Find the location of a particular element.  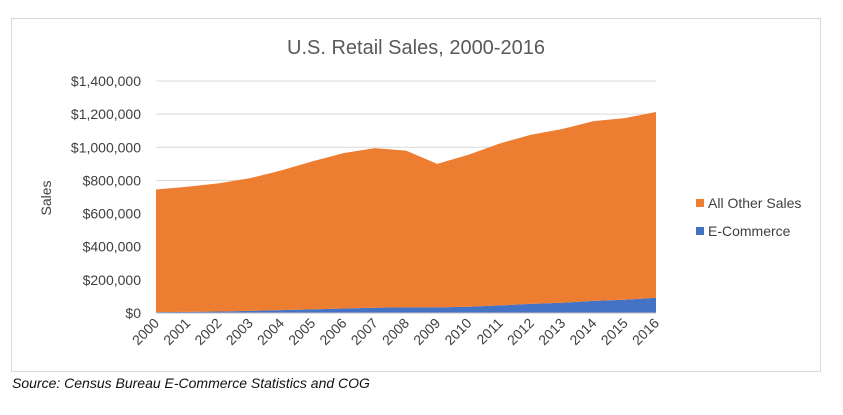

y-tick-label: $1,200,000 is located at coordinates (106, 114).